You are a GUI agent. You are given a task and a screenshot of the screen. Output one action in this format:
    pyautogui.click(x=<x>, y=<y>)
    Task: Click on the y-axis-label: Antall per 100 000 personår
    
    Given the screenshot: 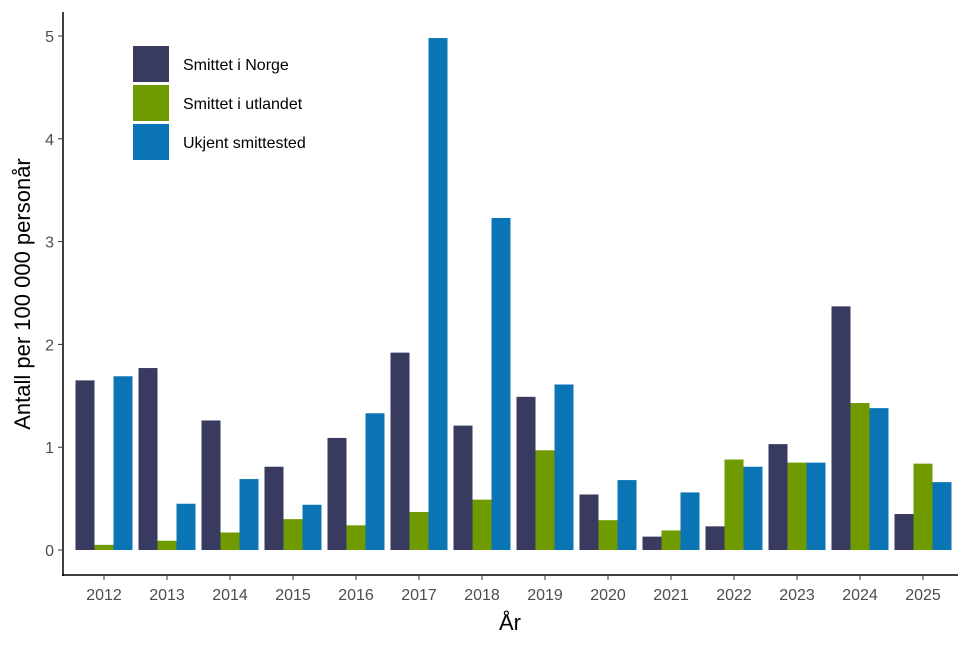 What is the action you would take?
    pyautogui.click(x=22, y=294)
    